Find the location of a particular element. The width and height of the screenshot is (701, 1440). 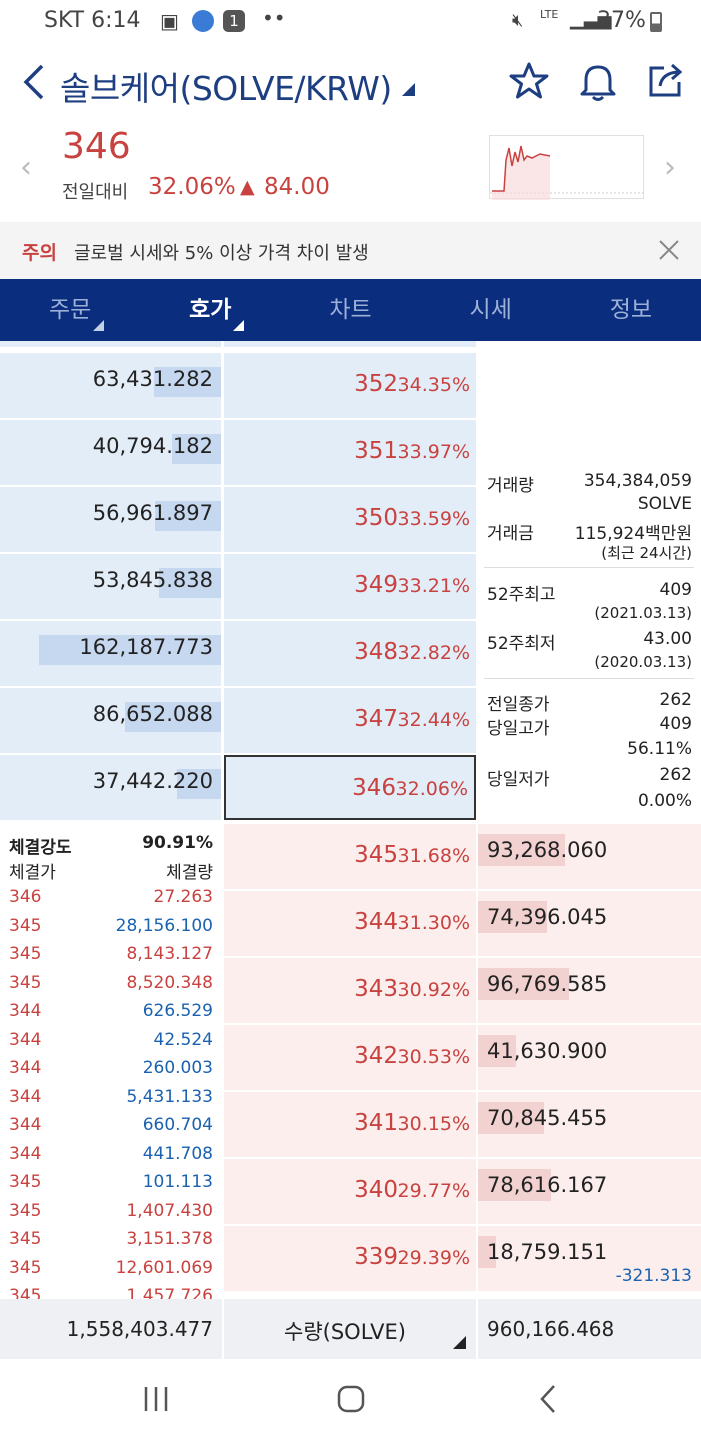

unit-label: 수량(SOLVE) is located at coordinates (345, 1332).